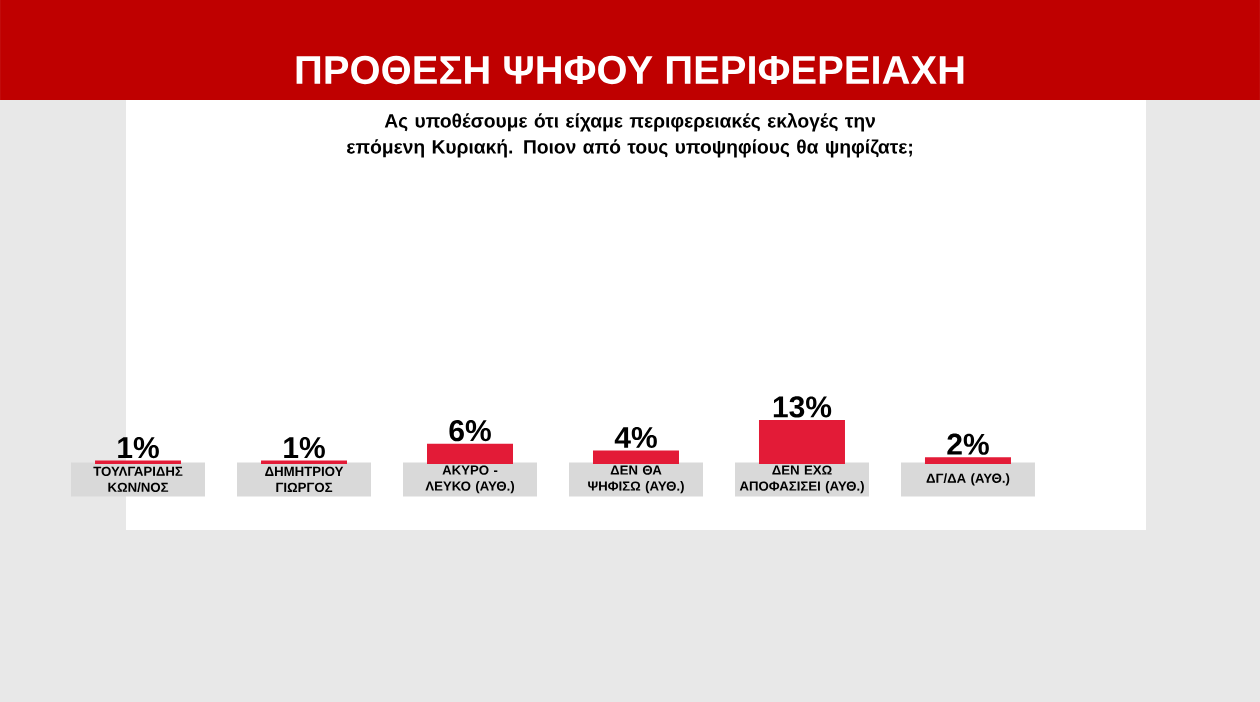 The height and width of the screenshot is (702, 1260). Describe the element at coordinates (968, 444) in the screenshot. I see `data-label: 2%` at that location.